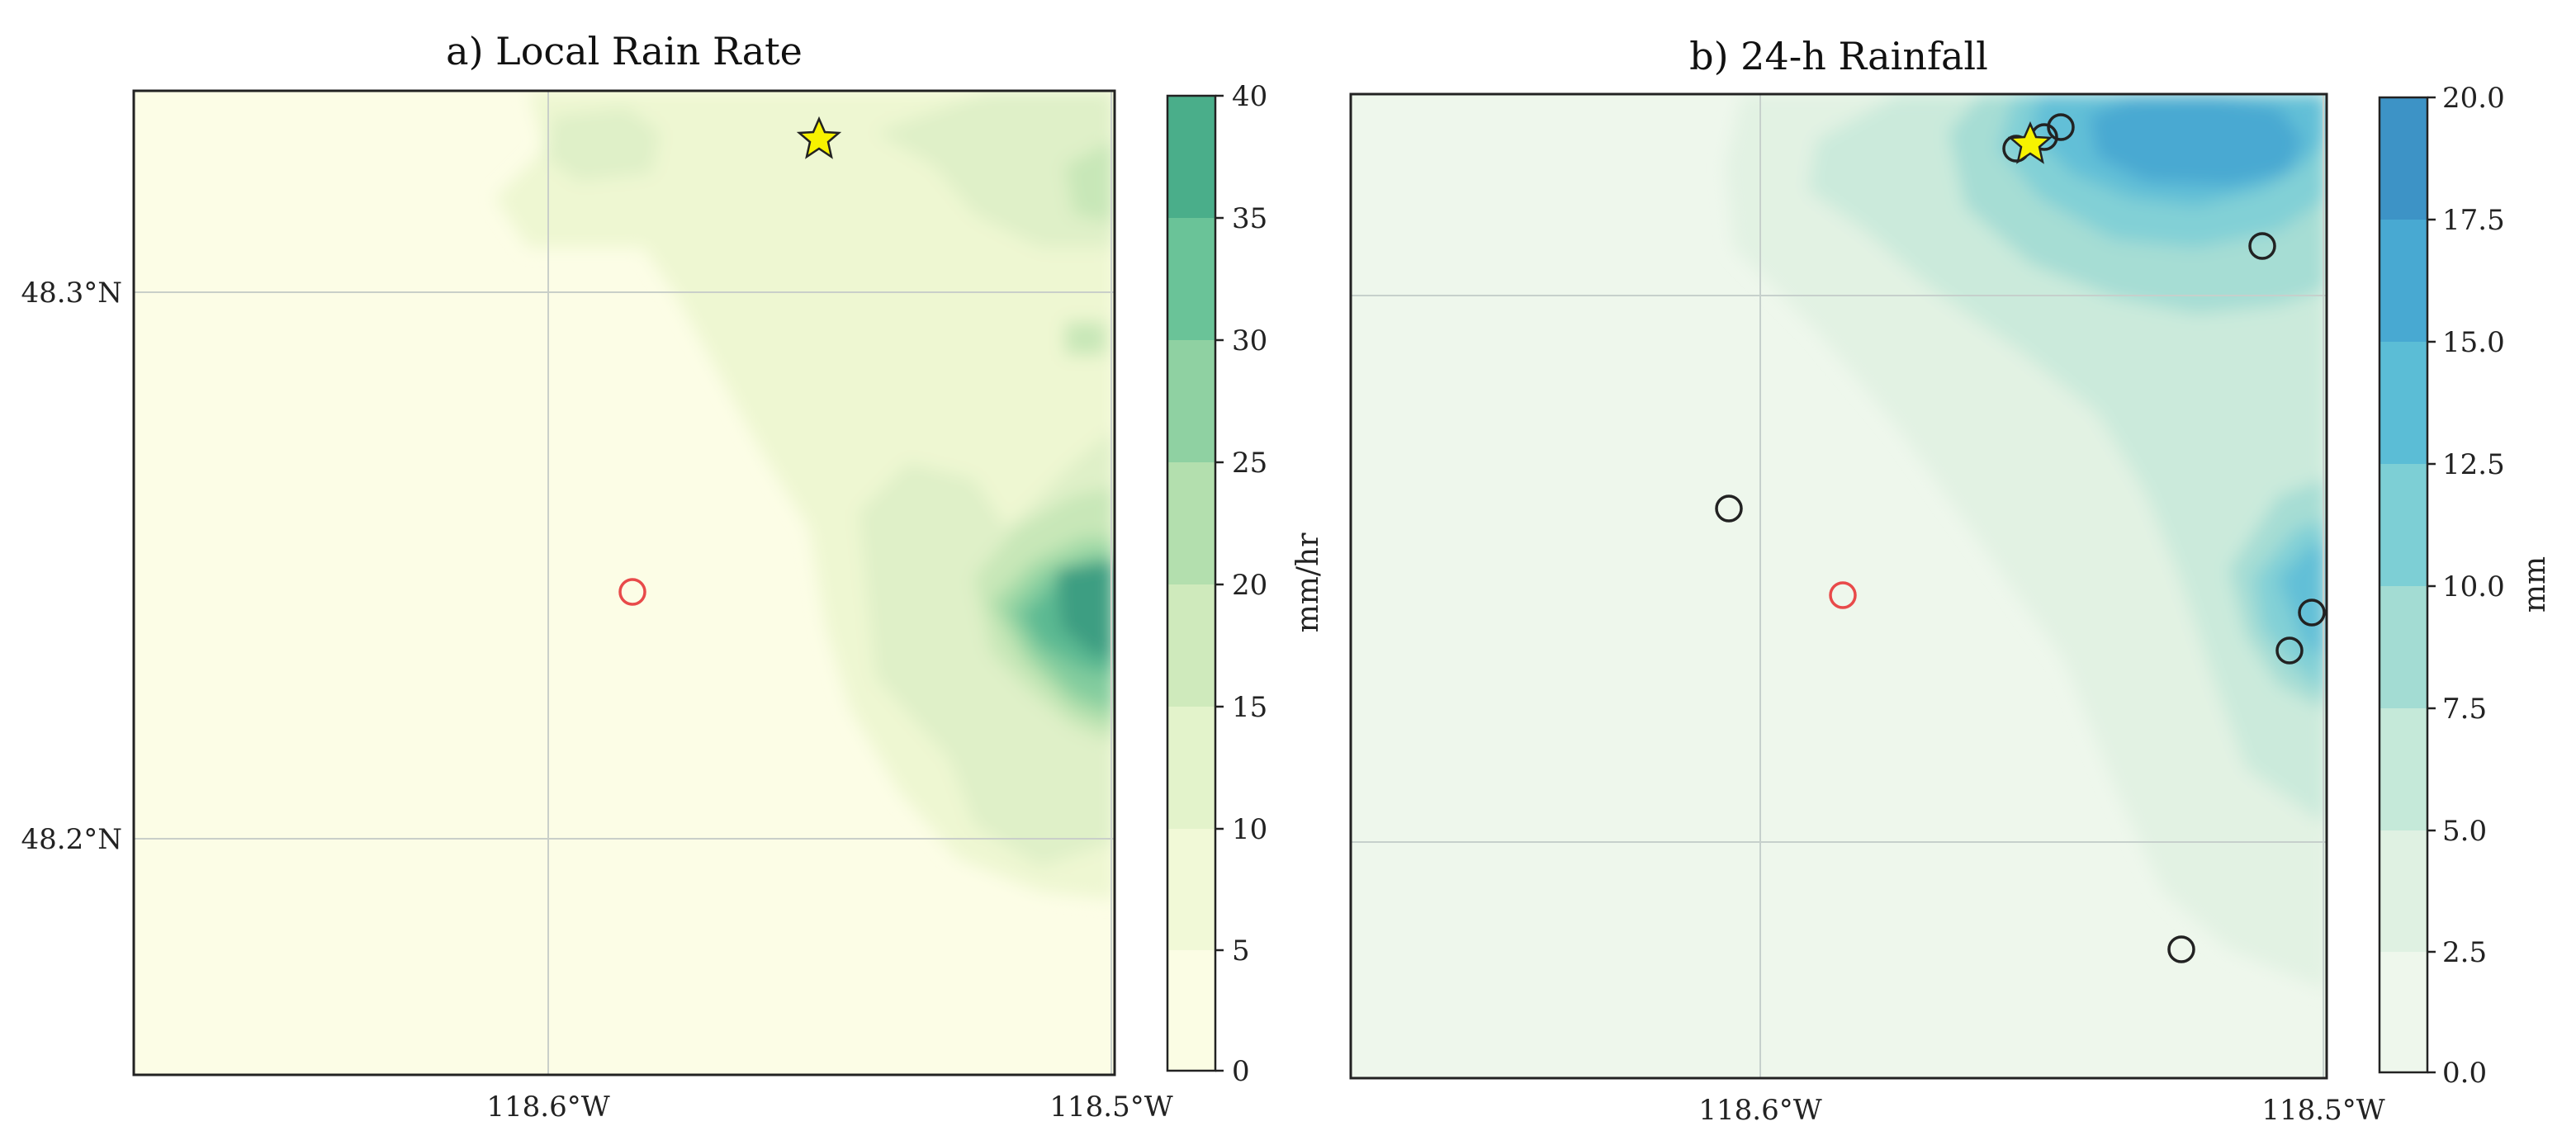 The image size is (2576, 1145). What do you see at coordinates (1308, 582) in the screenshot?
I see `cb-a-label: mm/hr` at bounding box center [1308, 582].